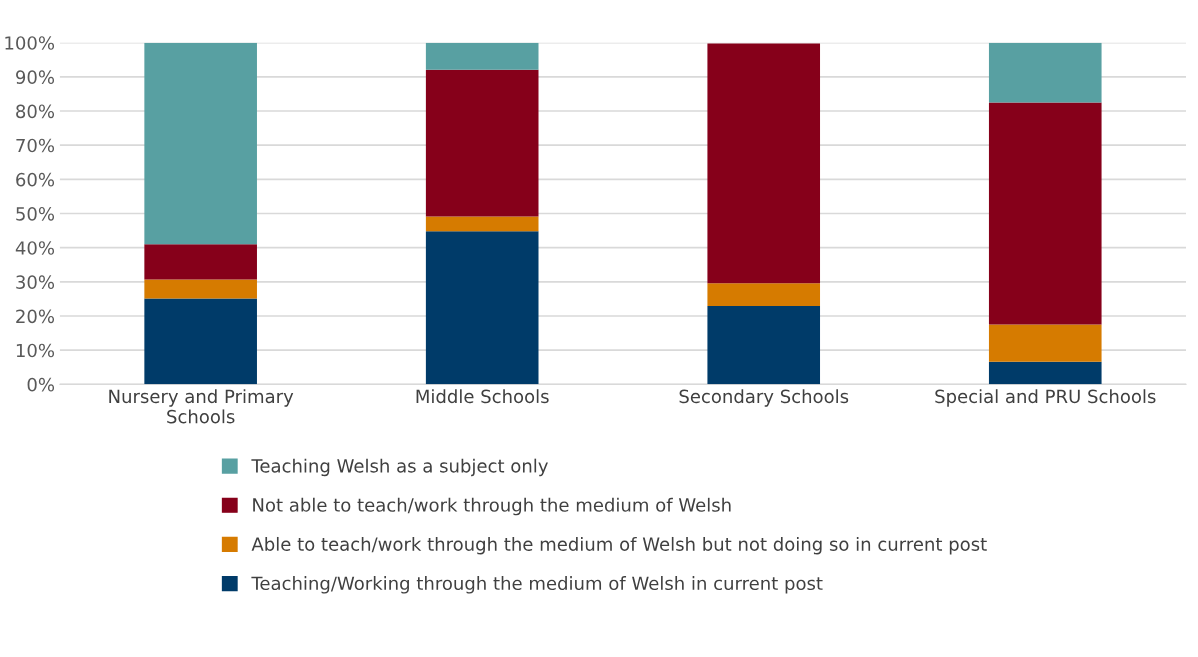 This screenshot has height=657, width=1198. Describe the element at coordinates (35, 248) in the screenshot. I see `y-tick-label: 40%` at that location.